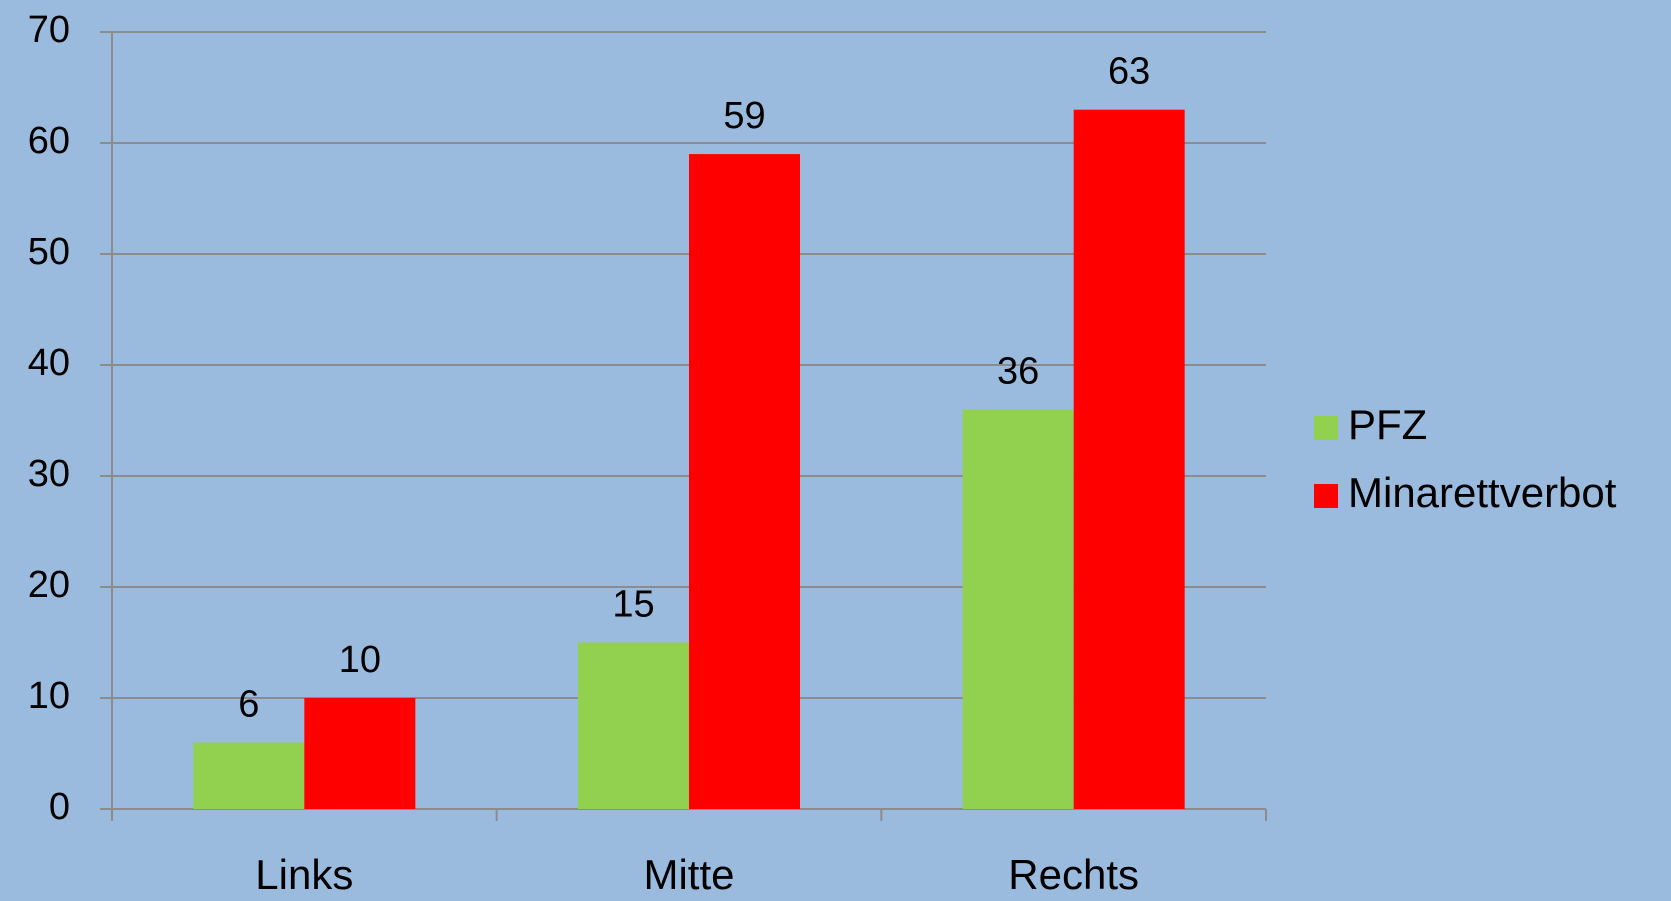  Describe the element at coordinates (744, 116) in the screenshot. I see `data-label: 59` at that location.